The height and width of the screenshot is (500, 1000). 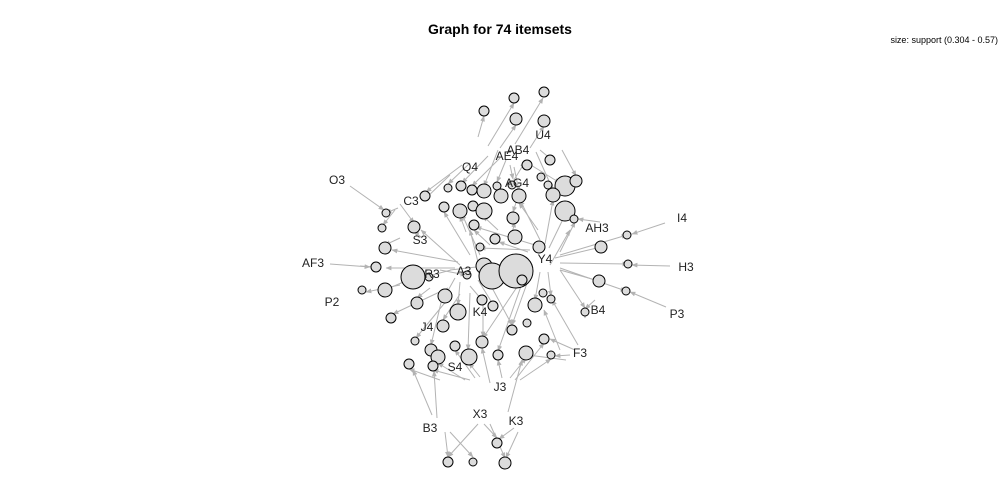 I want to click on chart-title: Graph for 74 itemsets, so click(x=500, y=29).